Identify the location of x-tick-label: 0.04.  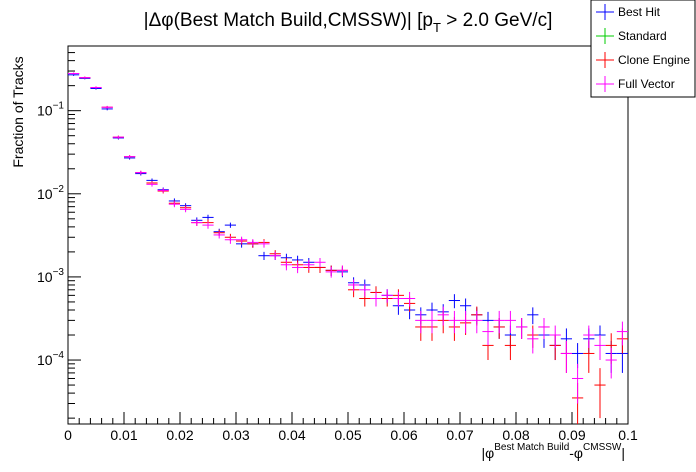
(291, 435).